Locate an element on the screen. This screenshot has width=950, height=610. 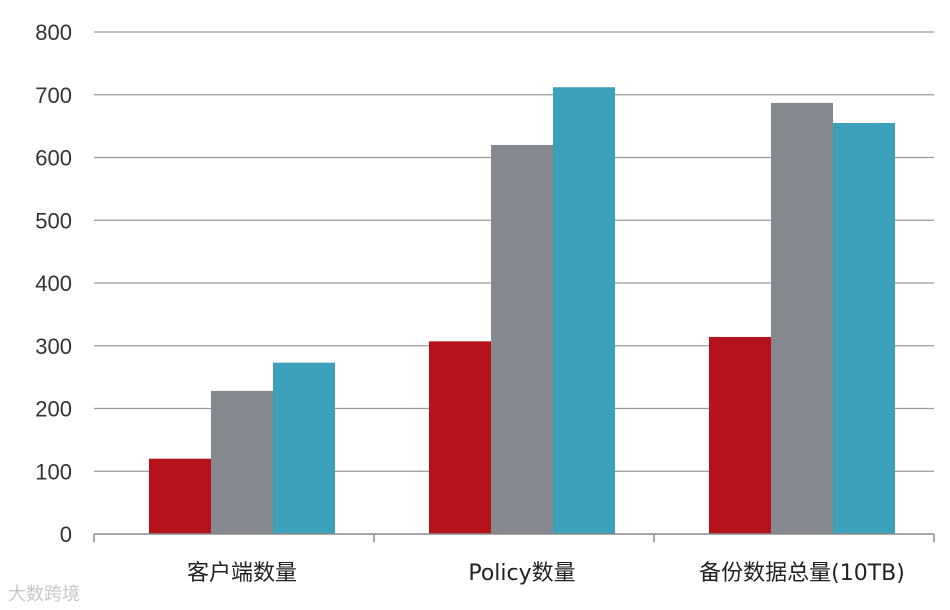
category-label: 备份数据总量(10TB) is located at coordinates (802, 573).